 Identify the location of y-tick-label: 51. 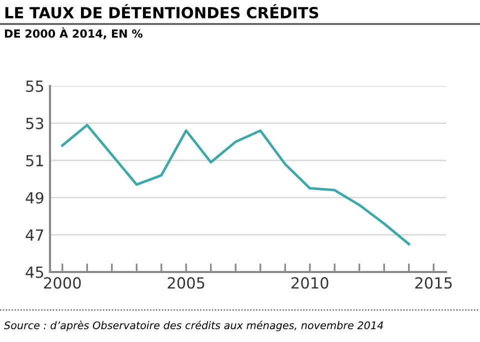
(35, 160).